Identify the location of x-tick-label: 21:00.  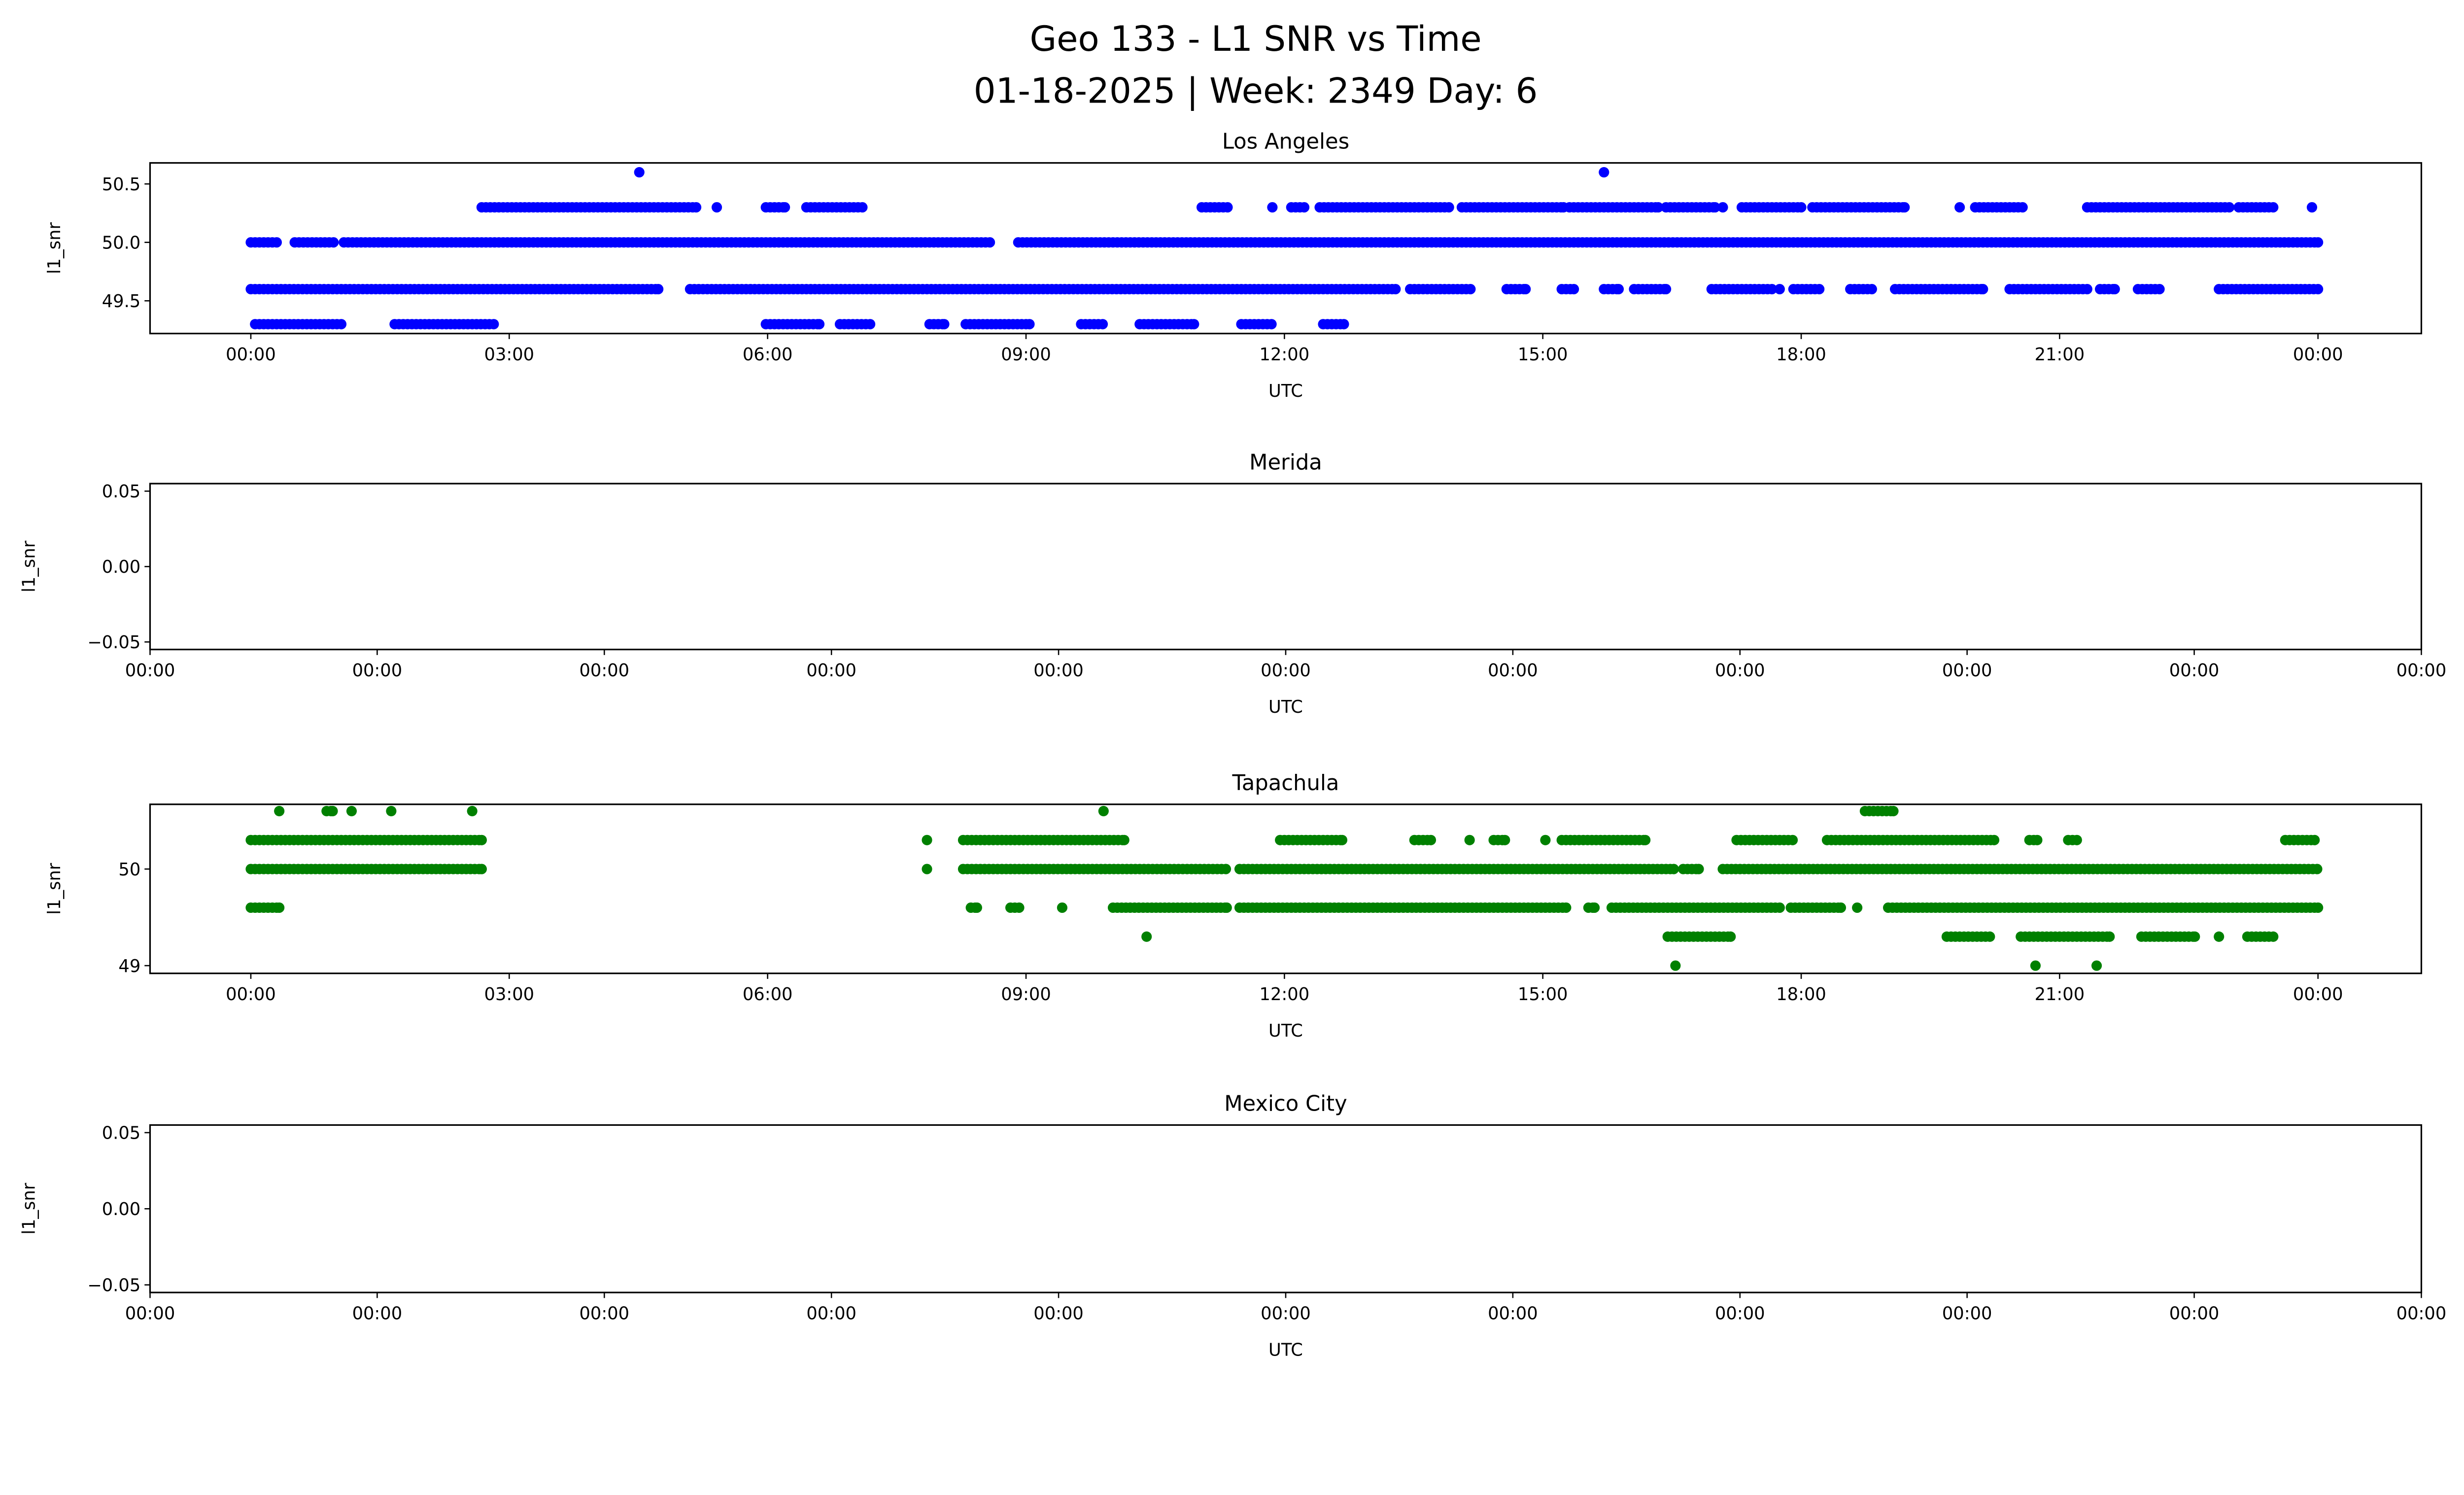
(2060, 994).